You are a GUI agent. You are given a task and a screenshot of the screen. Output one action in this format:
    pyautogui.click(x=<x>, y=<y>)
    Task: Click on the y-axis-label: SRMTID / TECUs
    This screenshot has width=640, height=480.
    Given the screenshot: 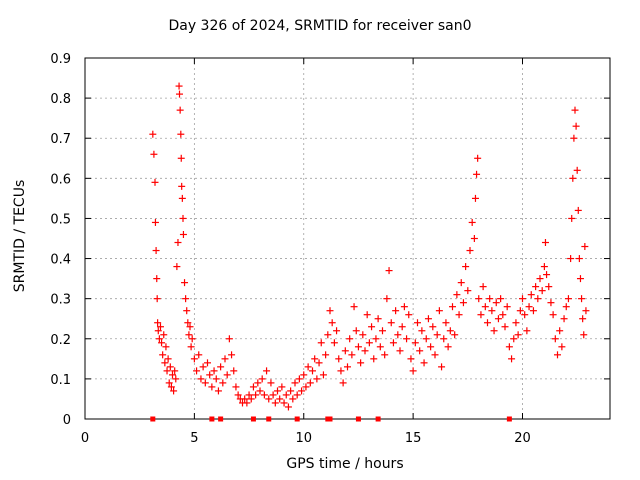 What is the action you would take?
    pyautogui.click(x=20, y=236)
    